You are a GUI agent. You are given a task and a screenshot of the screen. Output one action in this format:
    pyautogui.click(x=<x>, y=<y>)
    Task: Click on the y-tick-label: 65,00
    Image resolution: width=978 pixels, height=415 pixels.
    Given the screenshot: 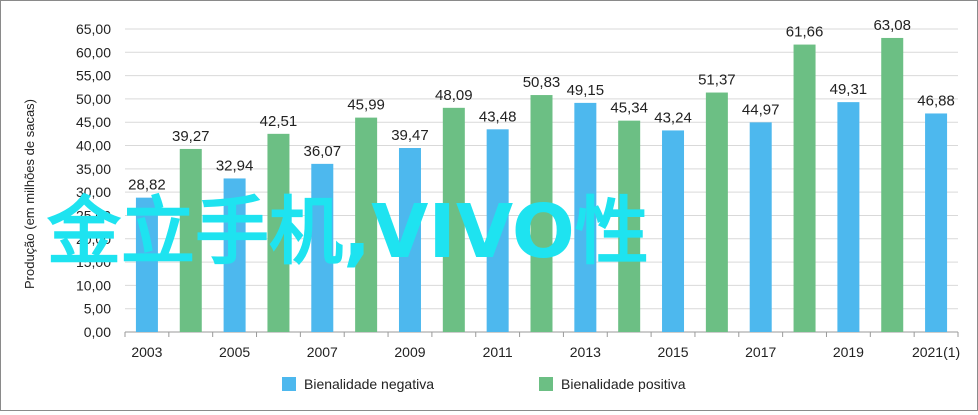 What is the action you would take?
    pyautogui.click(x=93, y=29)
    